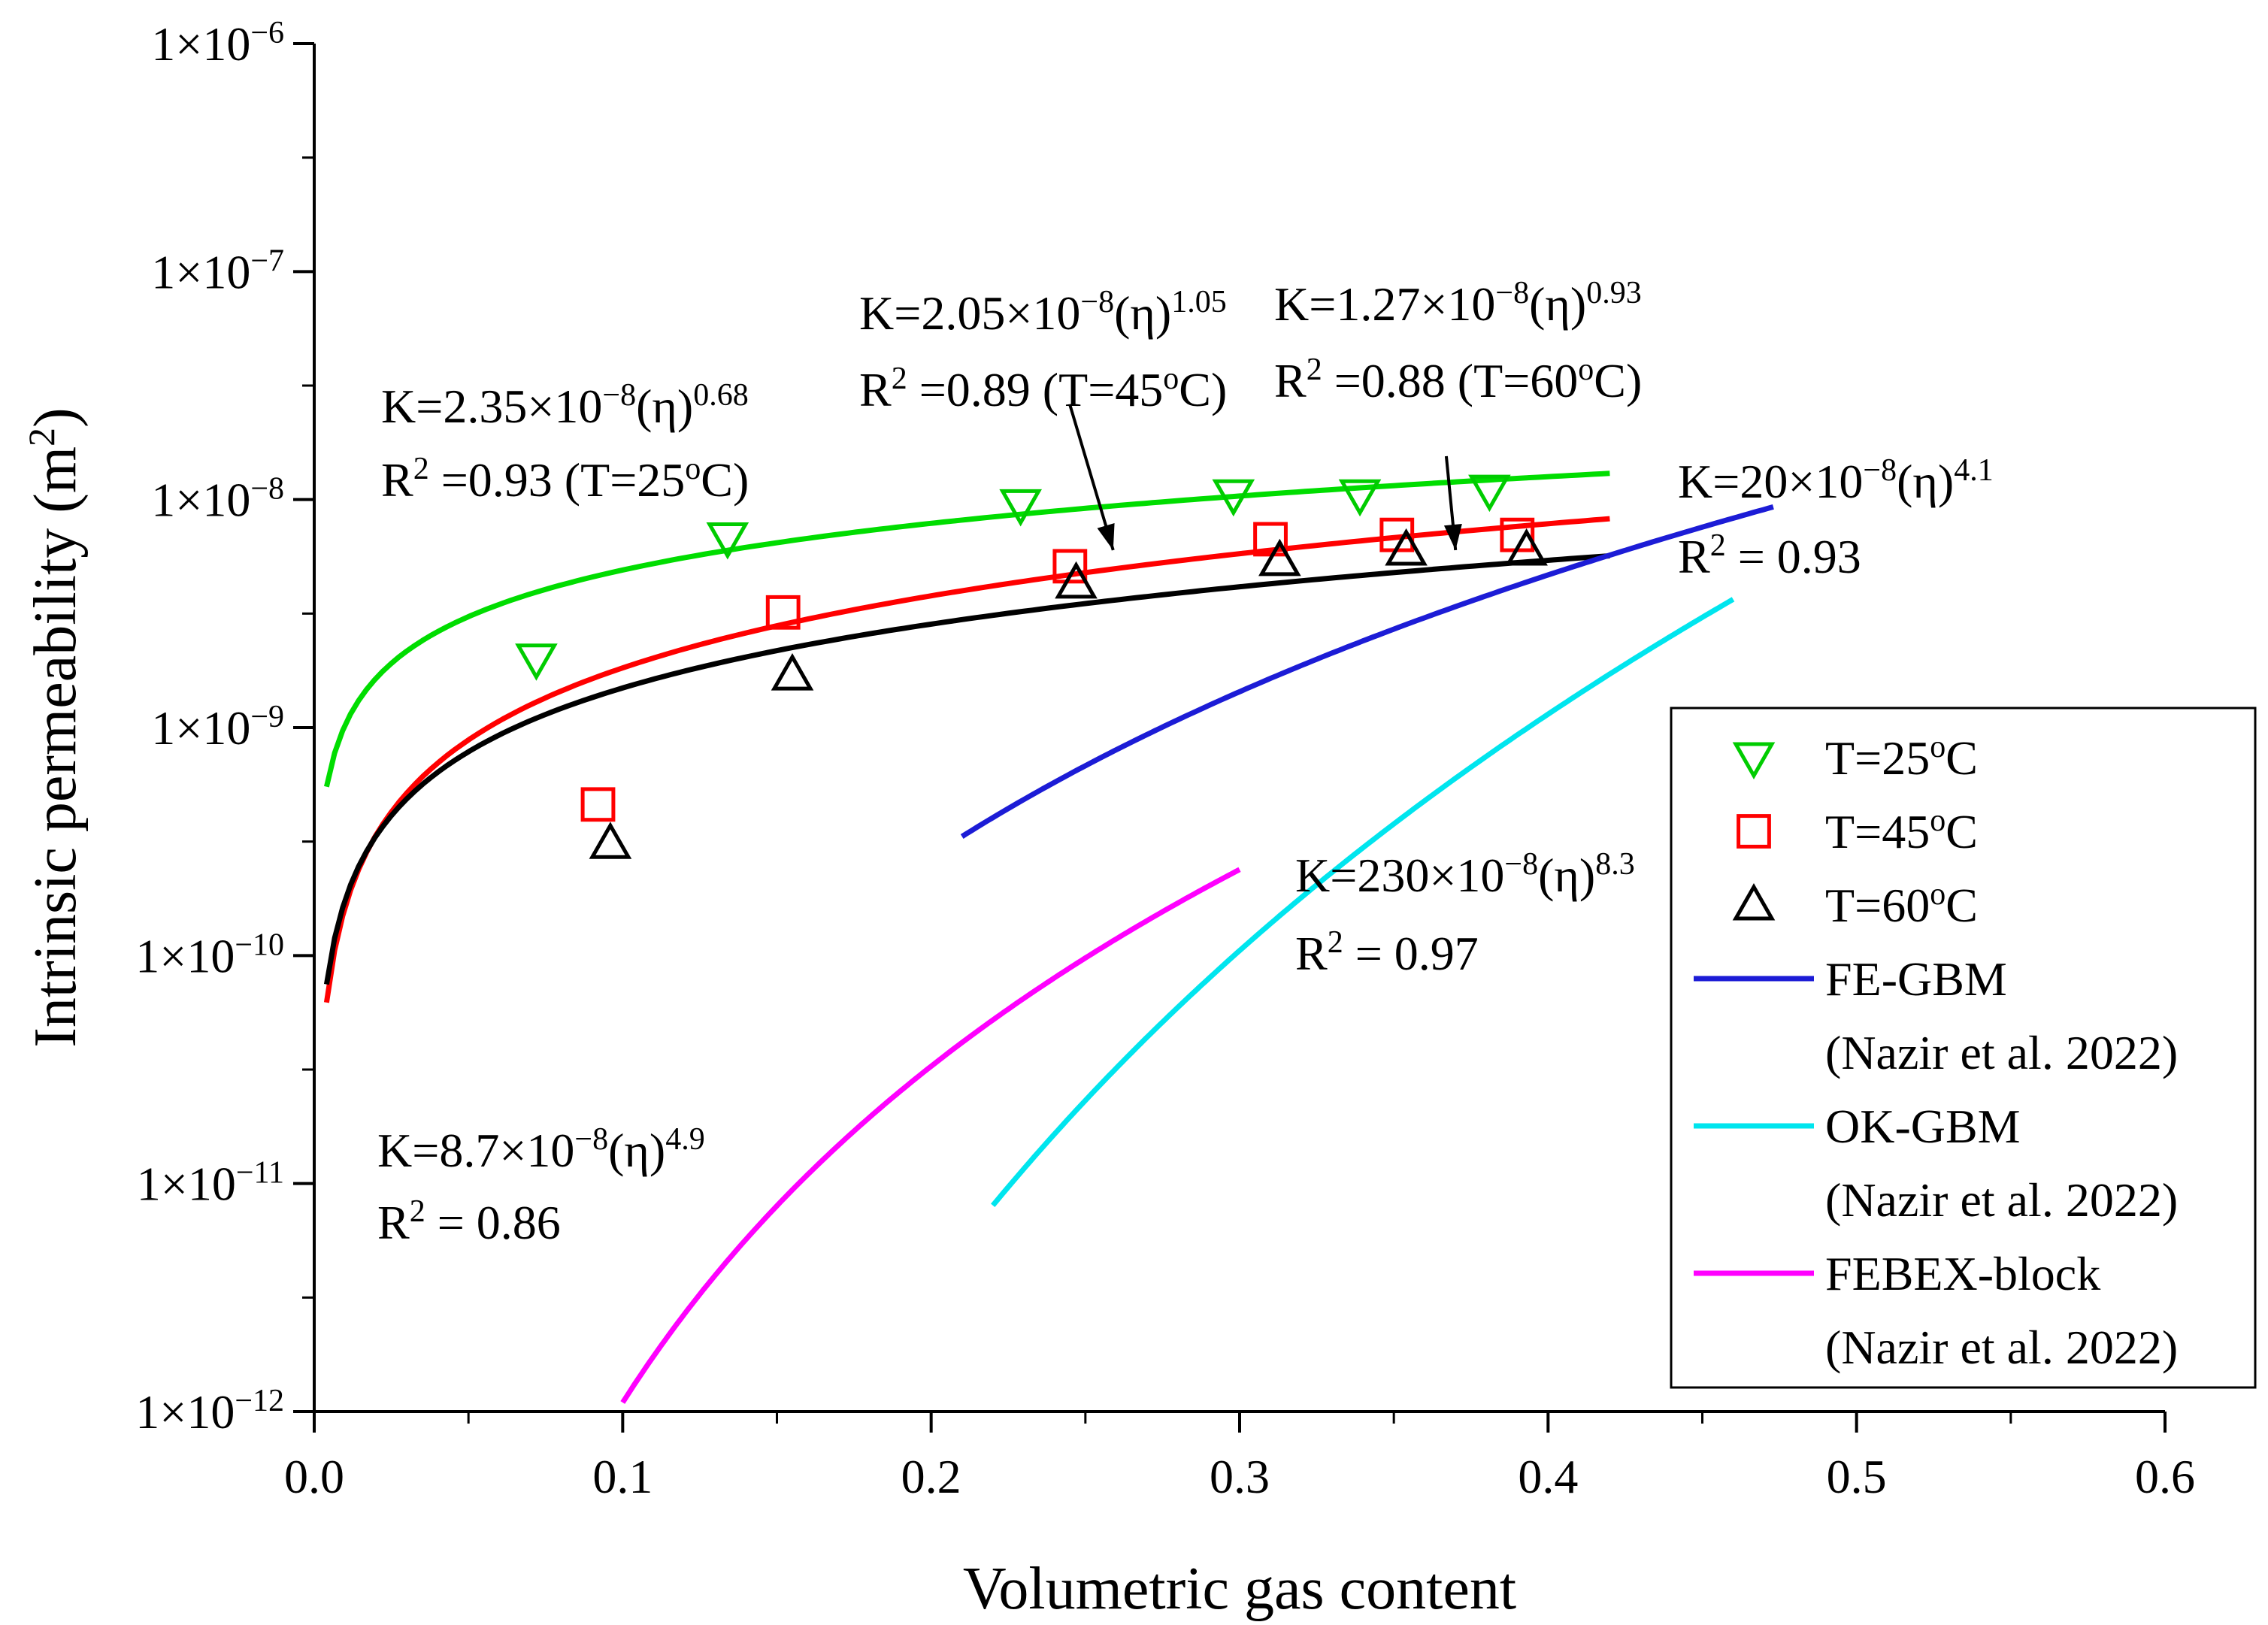 The width and height of the screenshot is (2268, 1625). What do you see at coordinates (1836, 480) in the screenshot?
I see `annotation-equation: K=20×10−8(η)4.1` at bounding box center [1836, 480].